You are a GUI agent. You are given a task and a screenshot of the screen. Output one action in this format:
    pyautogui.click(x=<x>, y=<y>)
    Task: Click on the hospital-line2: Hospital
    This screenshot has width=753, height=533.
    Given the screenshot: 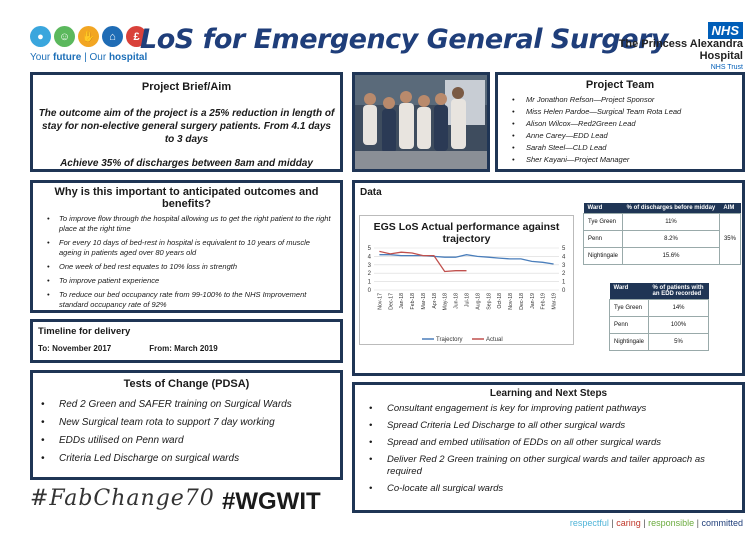 What is the action you would take?
    pyautogui.click(x=721, y=56)
    